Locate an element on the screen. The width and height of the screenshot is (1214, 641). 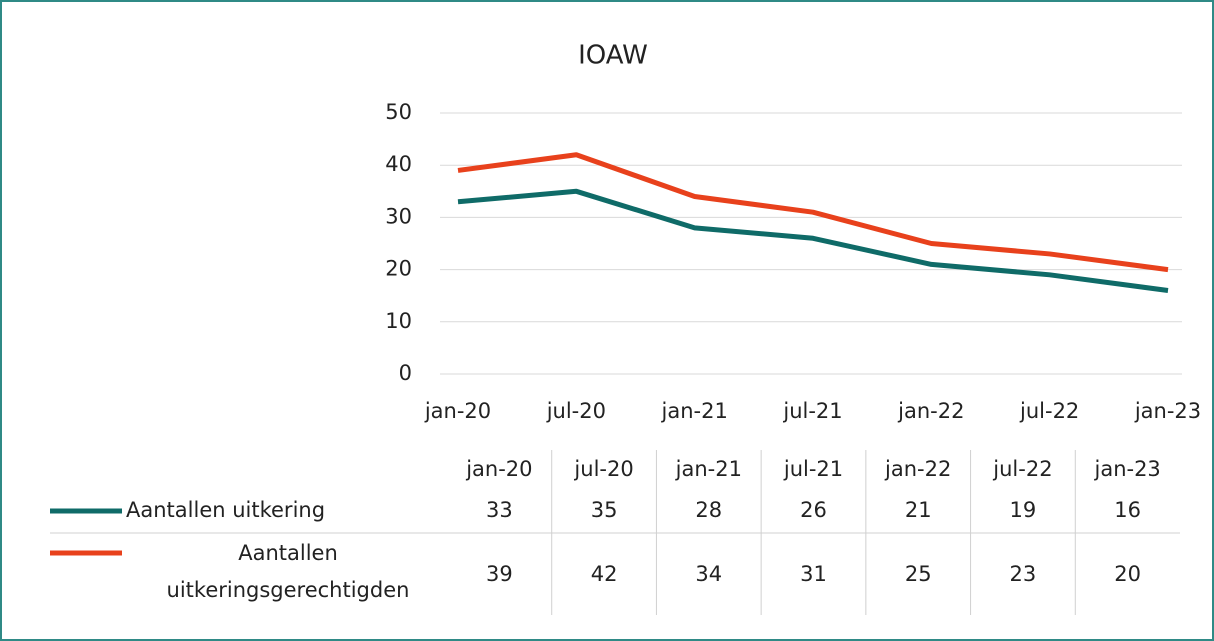
table-cell: 31 is located at coordinates (813, 574).